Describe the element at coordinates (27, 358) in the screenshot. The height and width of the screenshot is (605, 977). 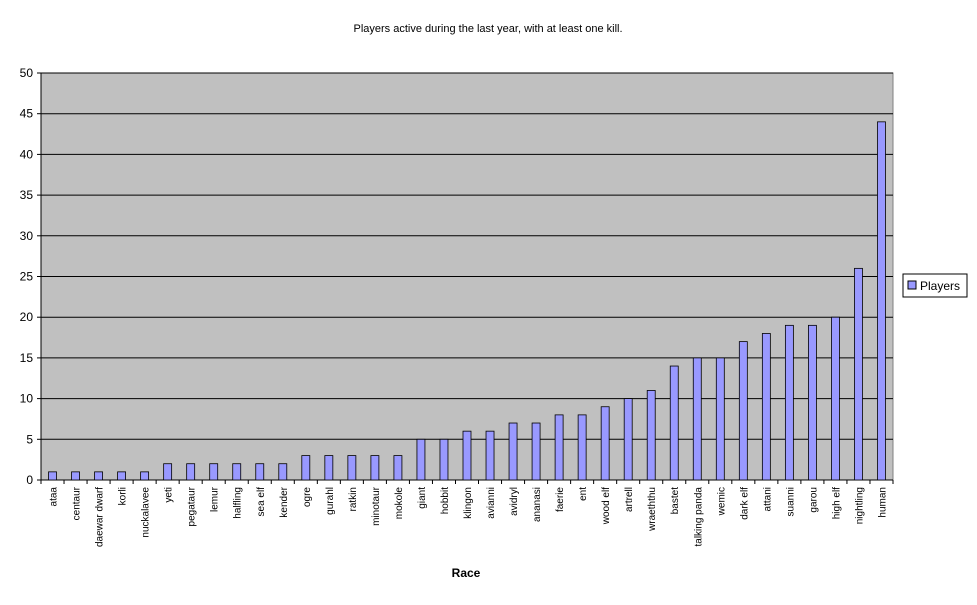
I see `y-tick-label: 15` at that location.